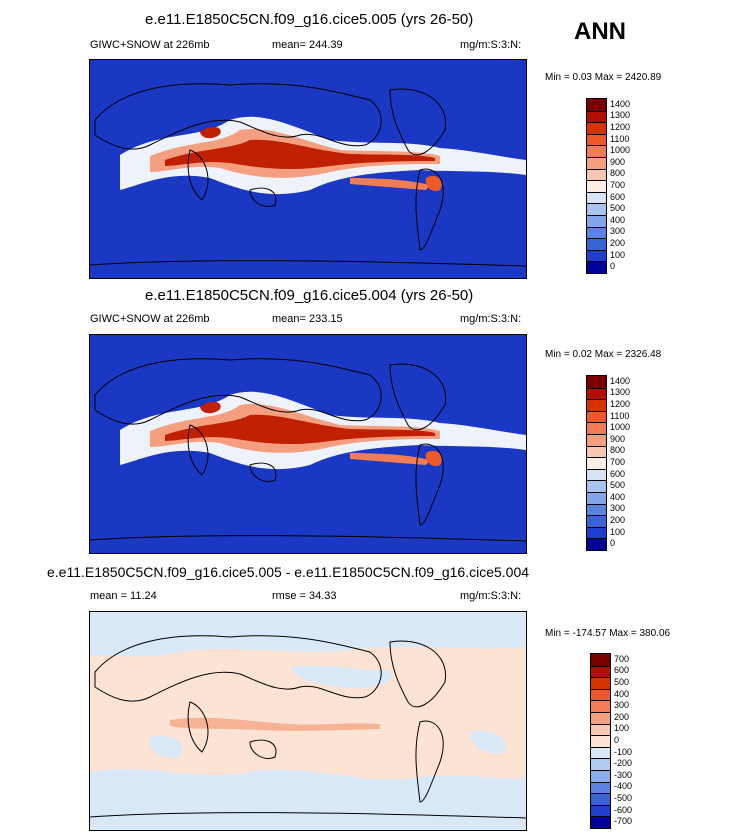 The width and height of the screenshot is (733, 838). Describe the element at coordinates (491, 596) in the screenshot. I see `panel3-units-label: mg/m:S:3:N:` at that location.